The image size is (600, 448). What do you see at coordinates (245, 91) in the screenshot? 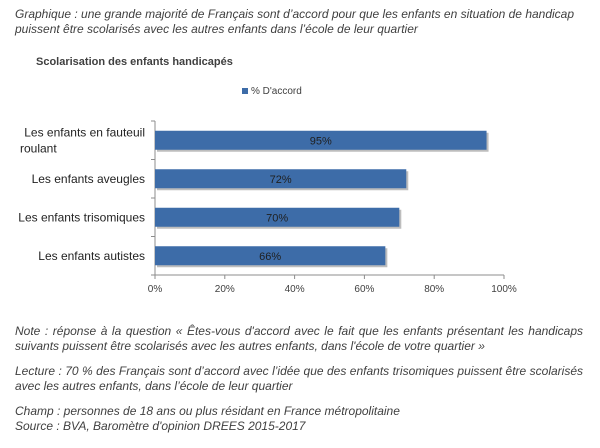
I see `legend-swatch` at bounding box center [245, 91].